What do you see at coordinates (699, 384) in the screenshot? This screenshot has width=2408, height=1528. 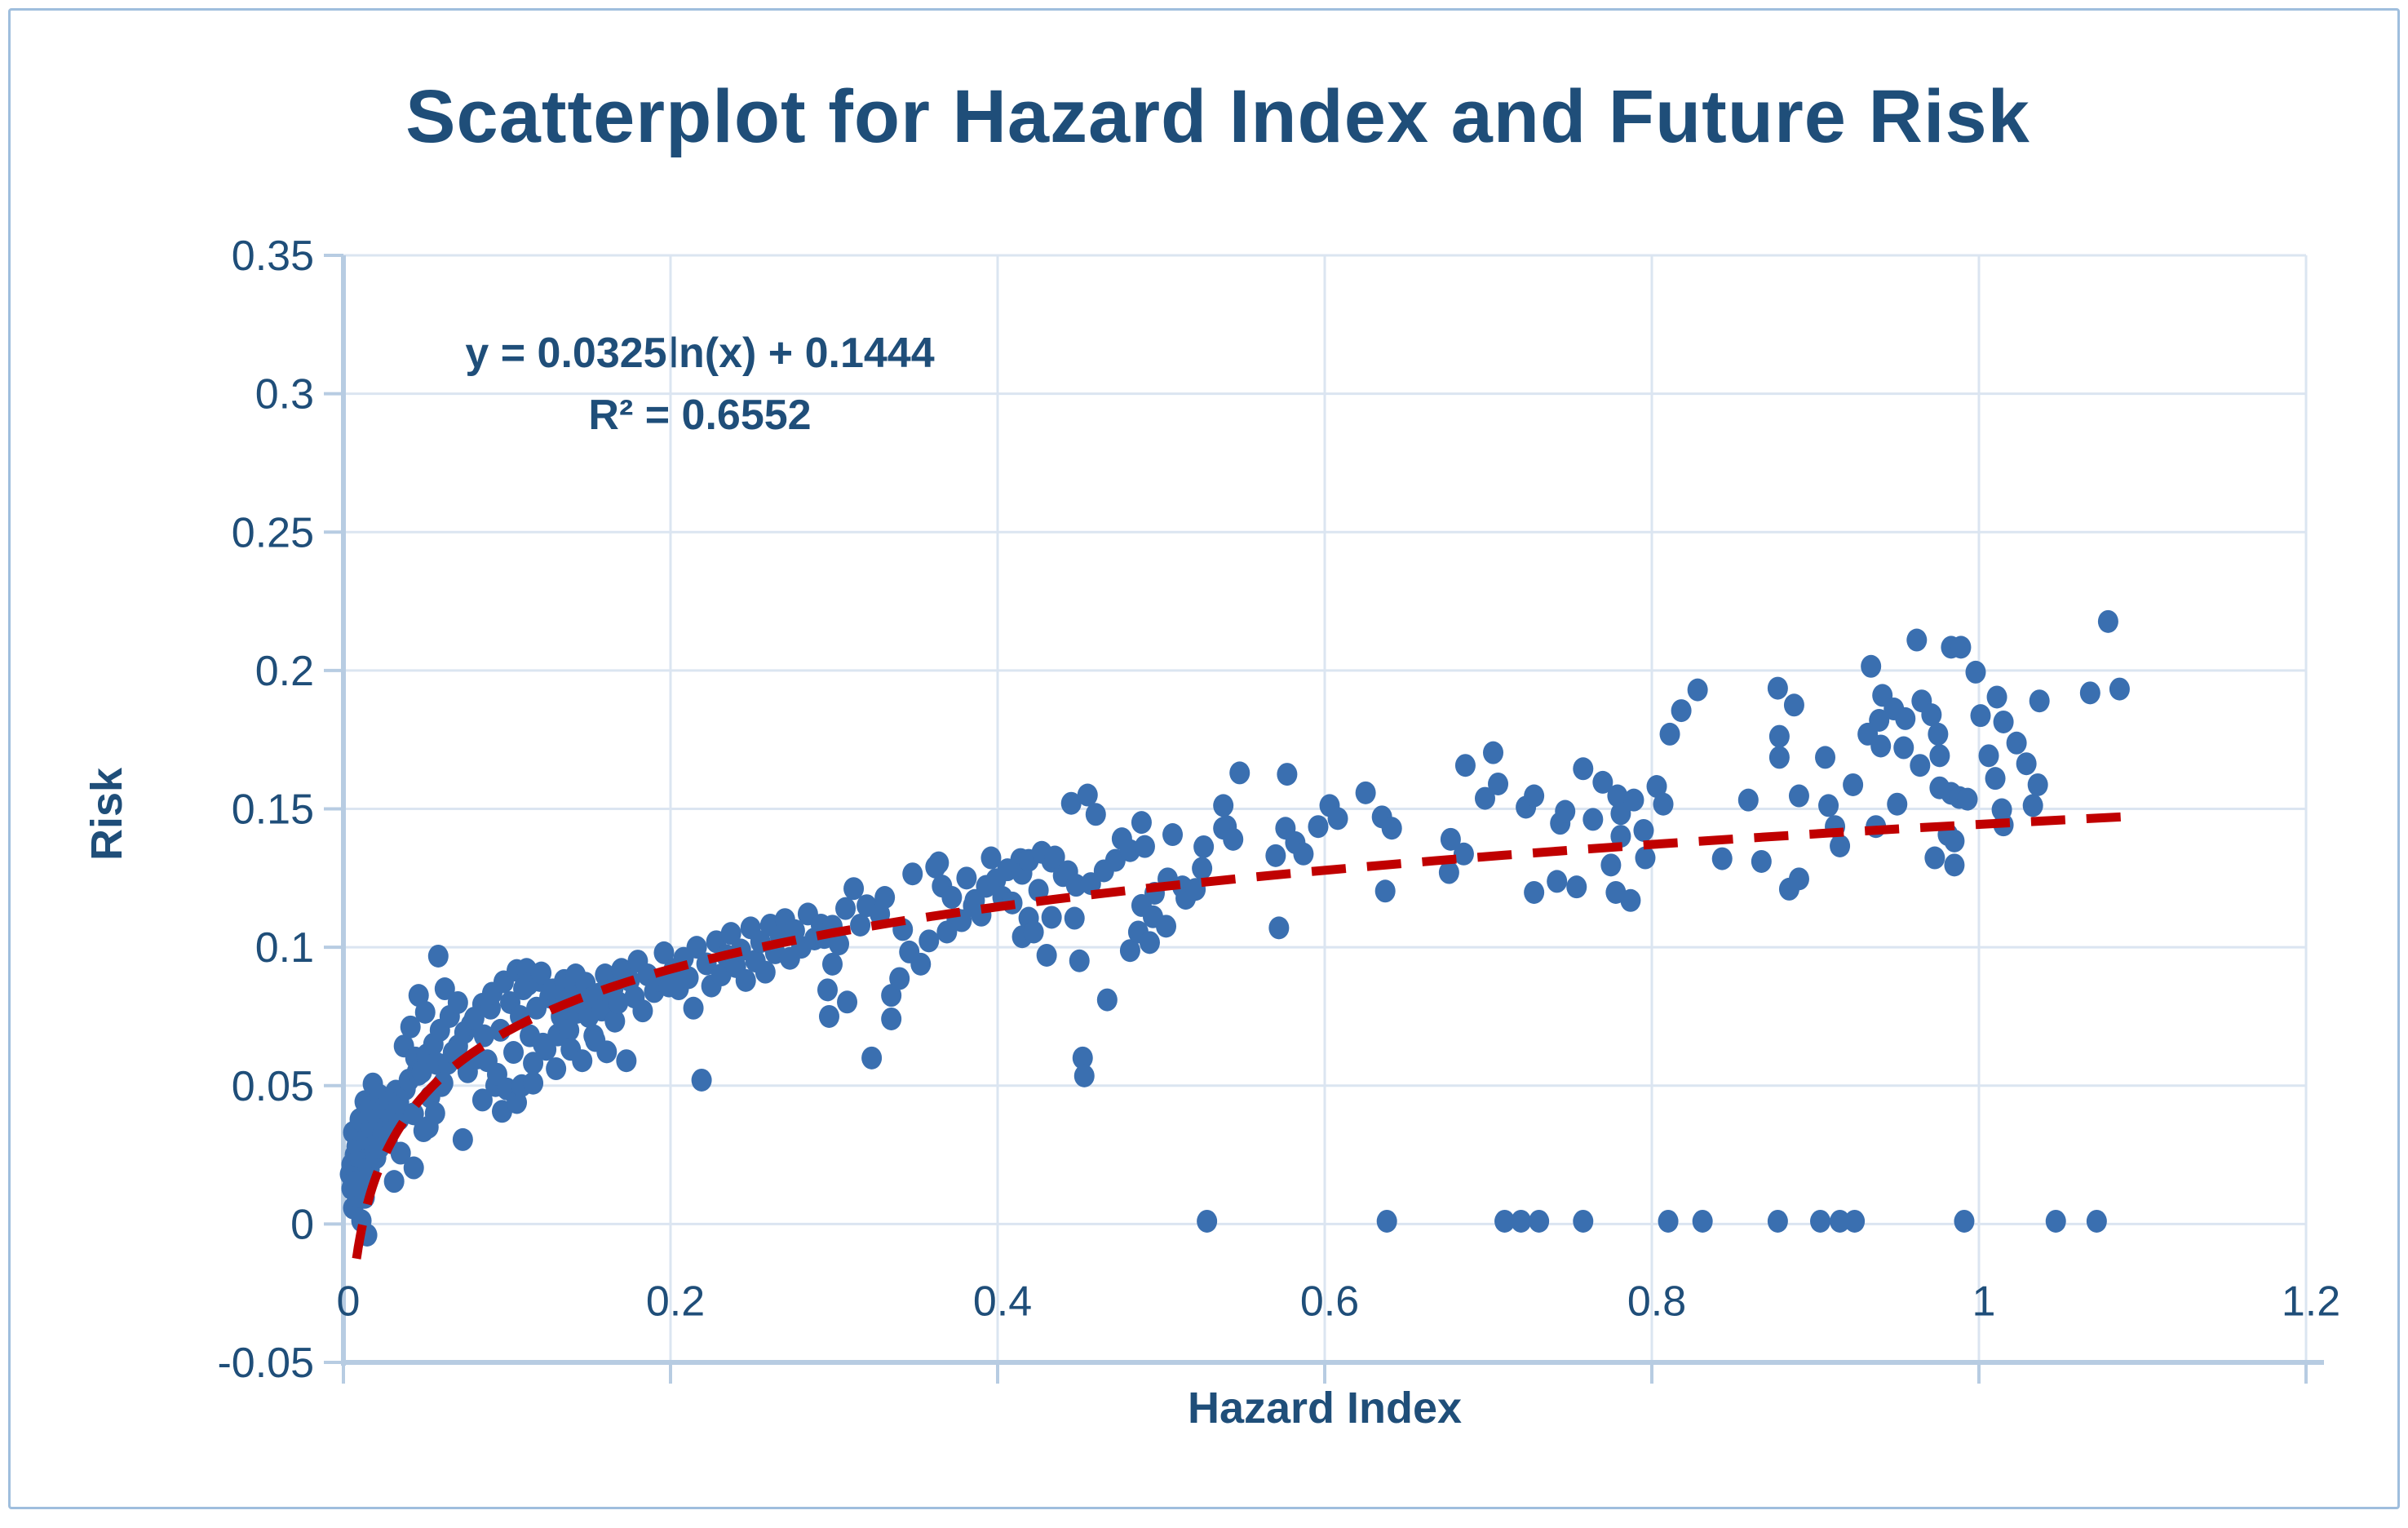 I see `trendline-equation: y = 0.0325ln(x) + 0.1444 R² = 0.6552` at bounding box center [699, 384].